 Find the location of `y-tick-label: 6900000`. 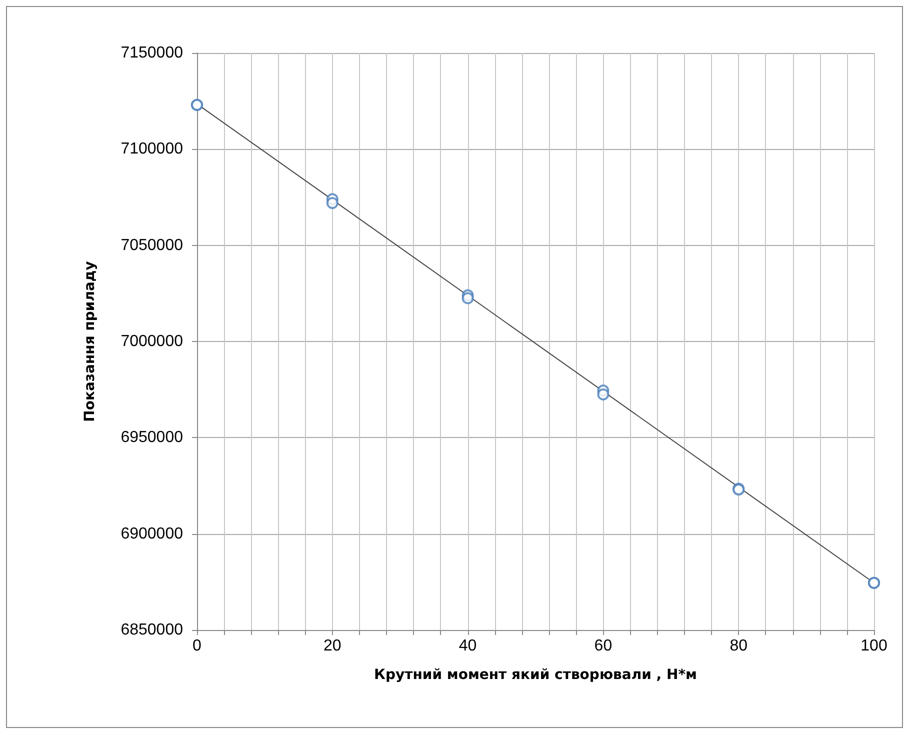

y-tick-label: 6900000 is located at coordinates (152, 533).